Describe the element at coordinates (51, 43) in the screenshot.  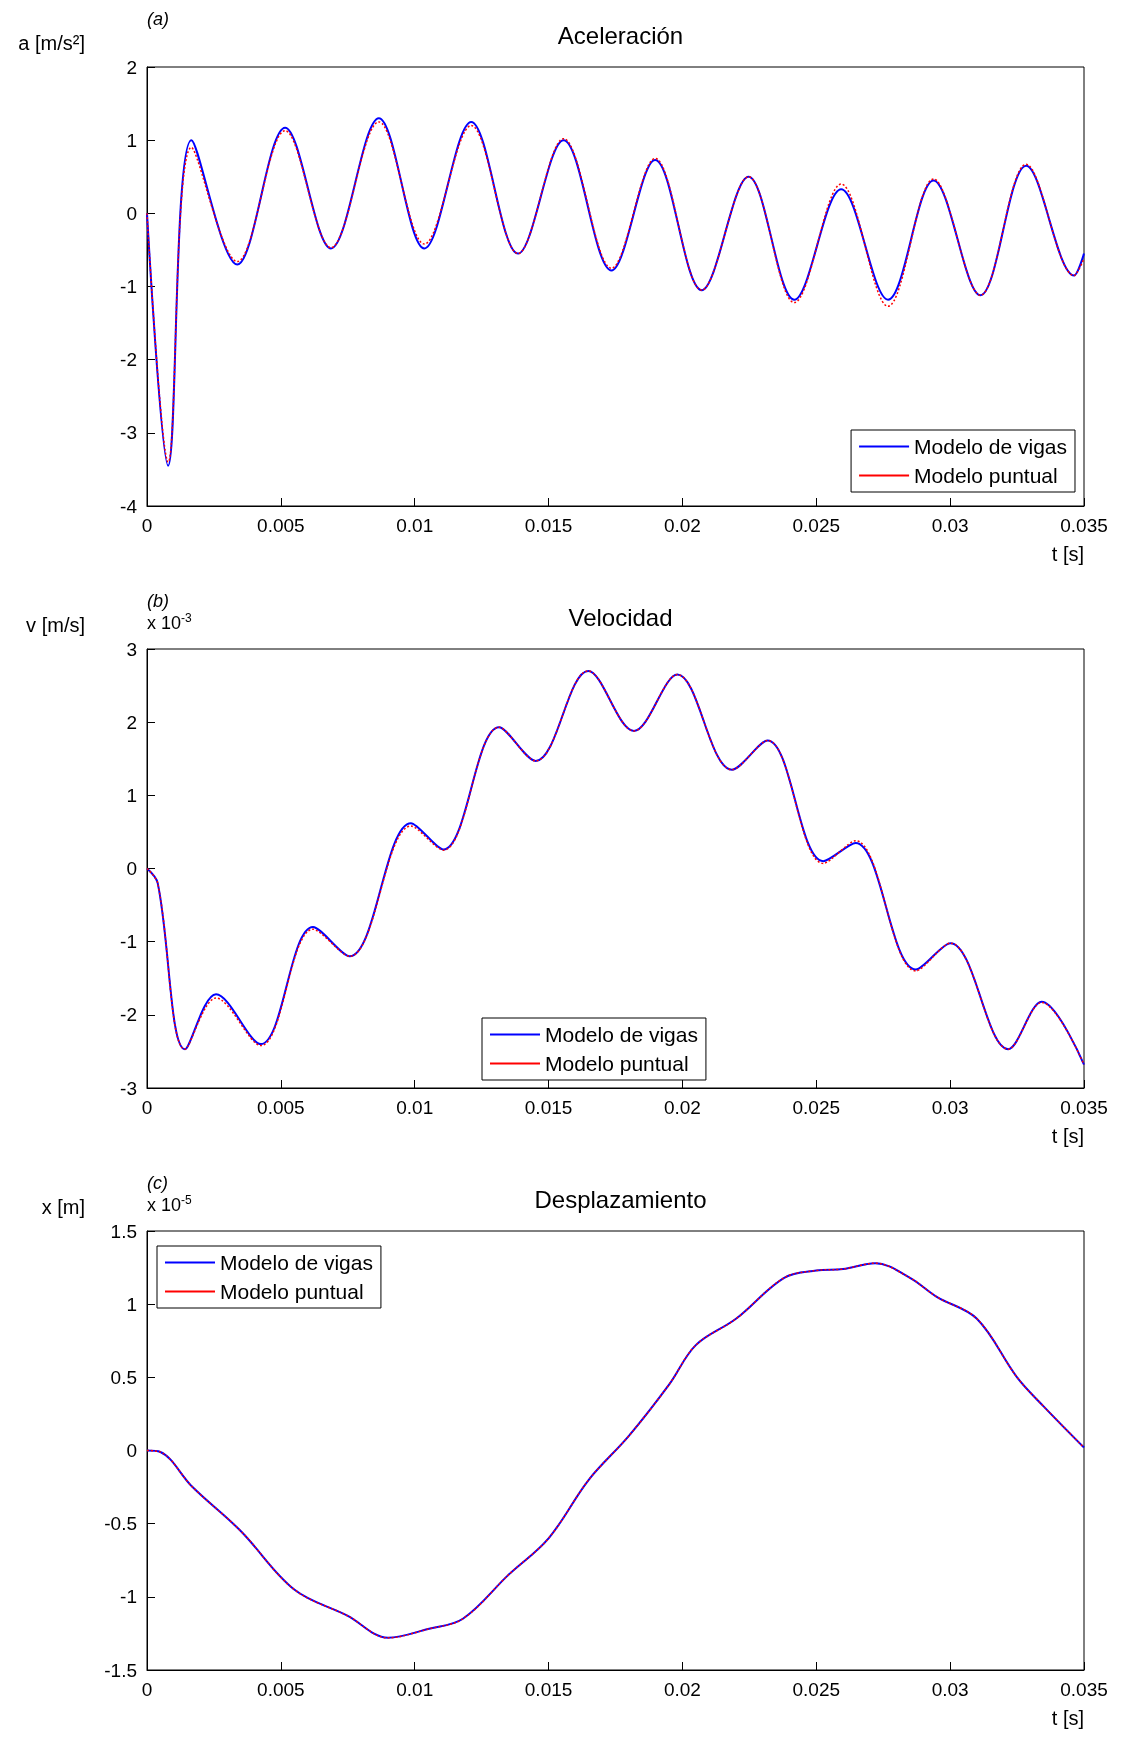
I see `y-axis-title: a [m/s²]` at that location.